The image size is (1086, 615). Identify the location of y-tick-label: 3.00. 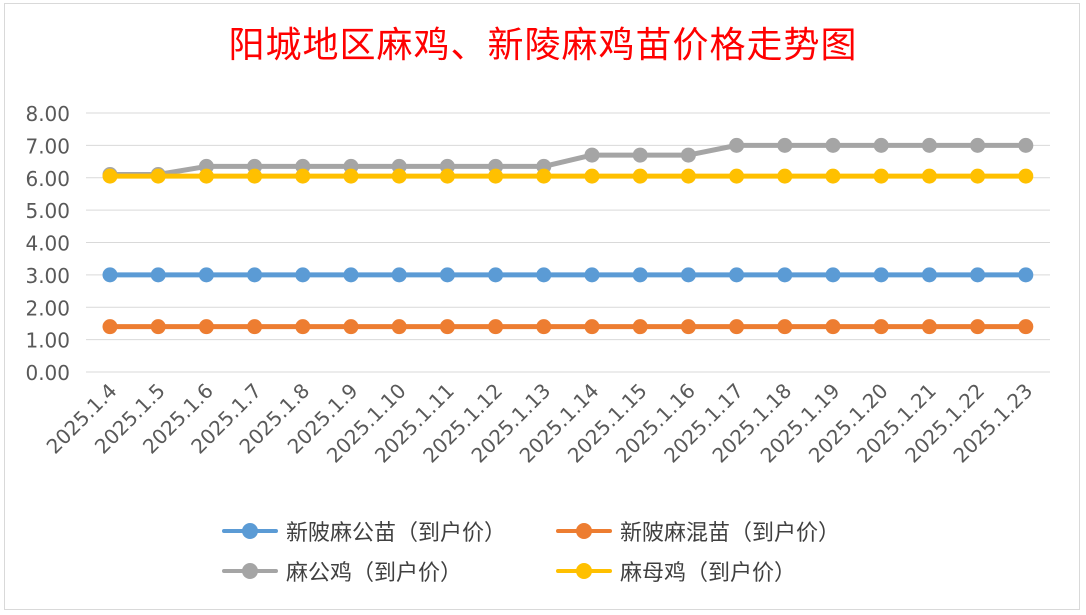
(47, 276).